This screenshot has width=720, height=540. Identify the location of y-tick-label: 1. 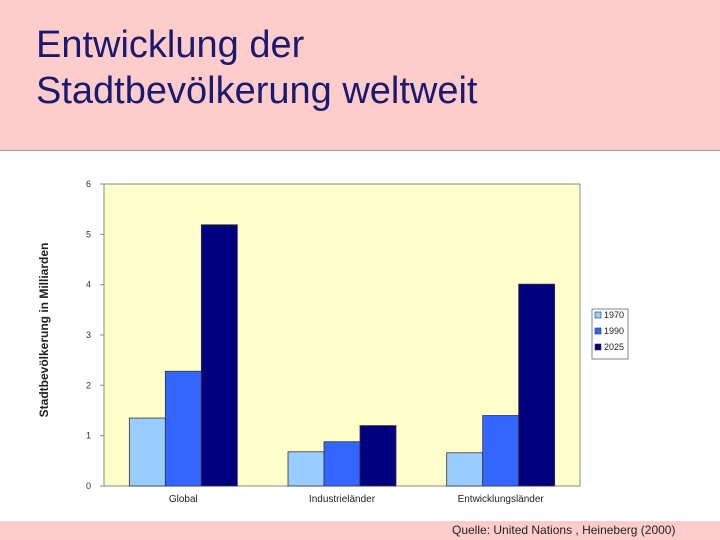
(88, 436).